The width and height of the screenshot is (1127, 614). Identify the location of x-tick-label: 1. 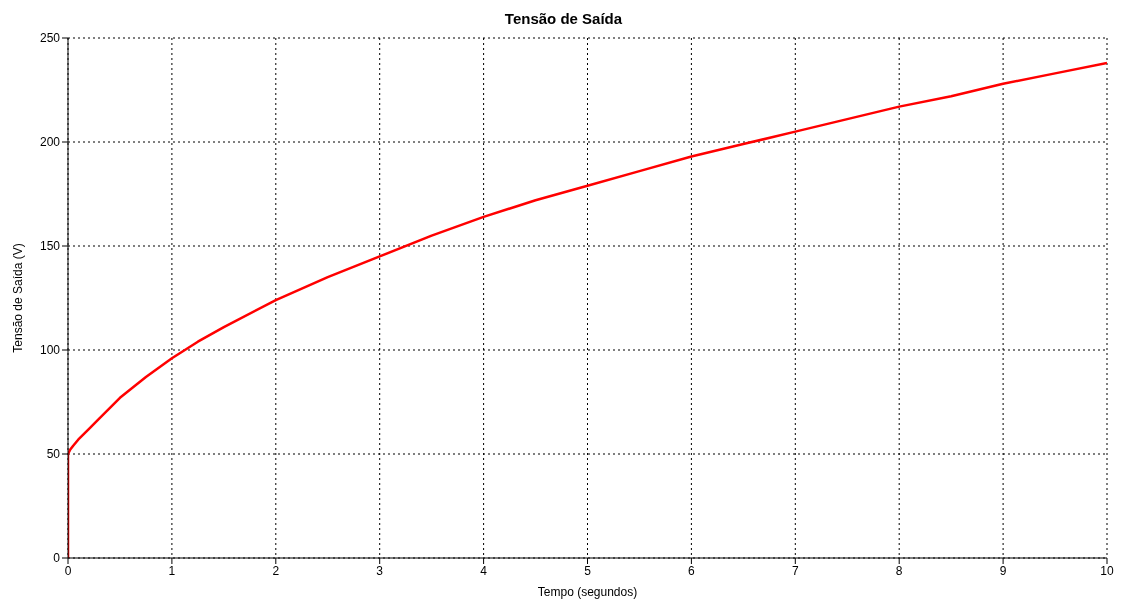
(172, 570).